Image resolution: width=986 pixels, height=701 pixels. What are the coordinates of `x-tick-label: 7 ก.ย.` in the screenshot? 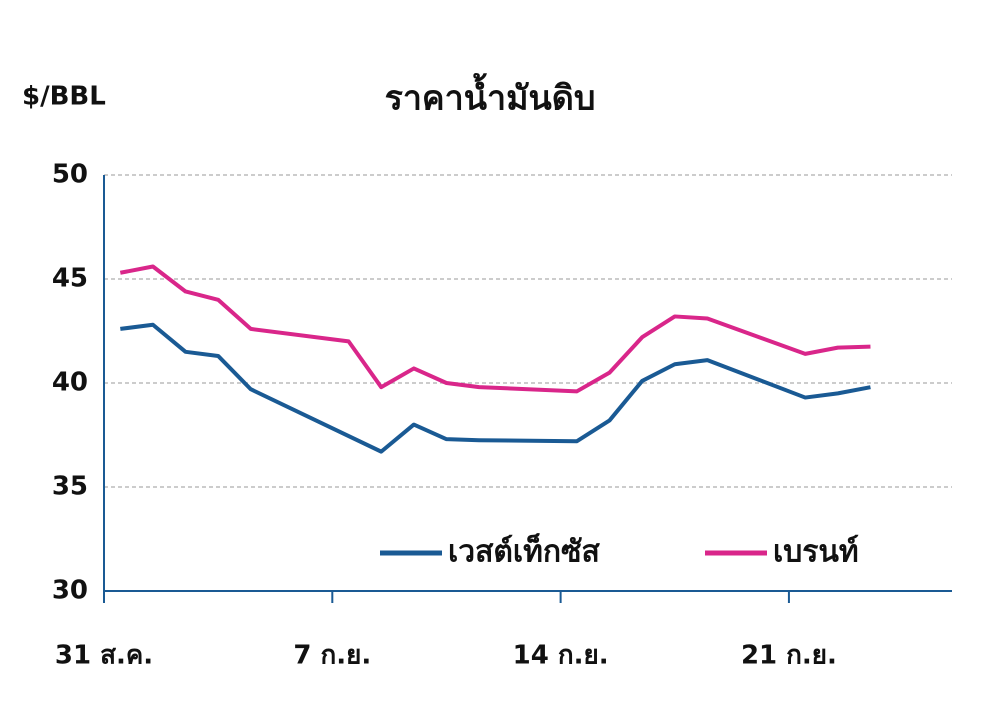 It's located at (332, 656).